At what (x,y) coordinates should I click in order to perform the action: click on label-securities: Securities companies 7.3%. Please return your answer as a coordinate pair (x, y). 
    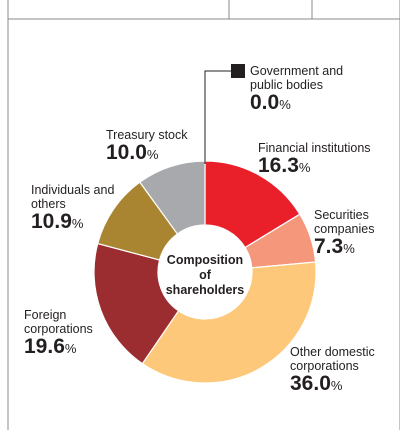
    Looking at the image, I should click on (344, 233).